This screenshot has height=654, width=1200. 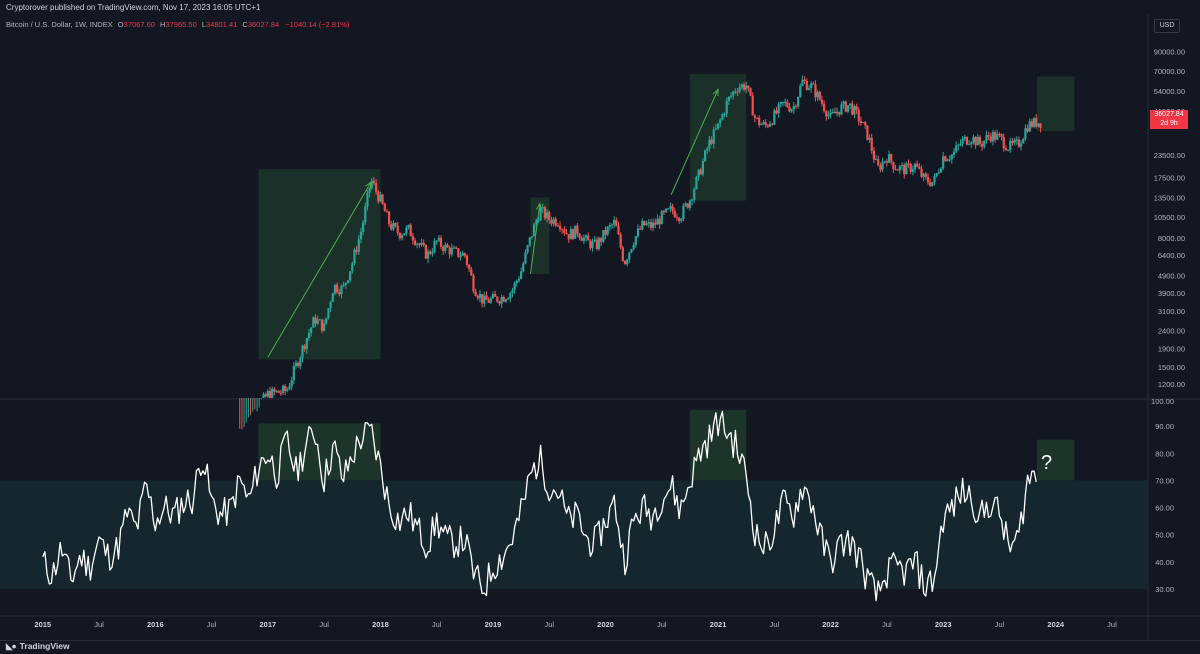 What do you see at coordinates (1171, 293) in the screenshot?
I see `price-tick-label: 3900.00` at bounding box center [1171, 293].